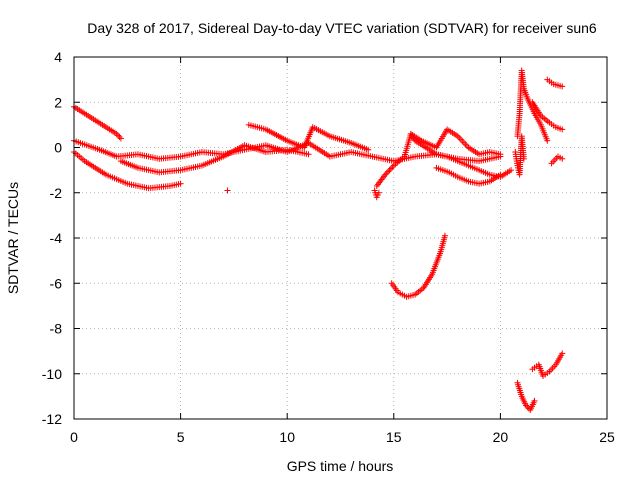 The width and height of the screenshot is (640, 480). I want to click on y-tick-label: -4, so click(56, 238).